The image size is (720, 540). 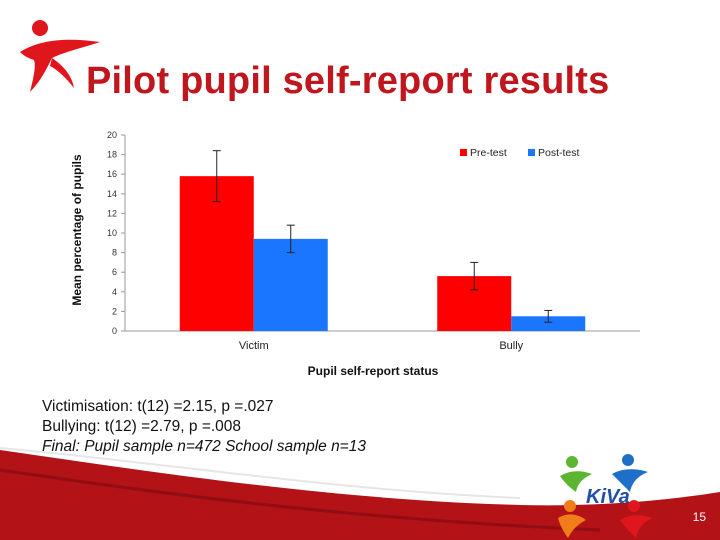 I want to click on y-tick-label: 12, so click(x=112, y=213).